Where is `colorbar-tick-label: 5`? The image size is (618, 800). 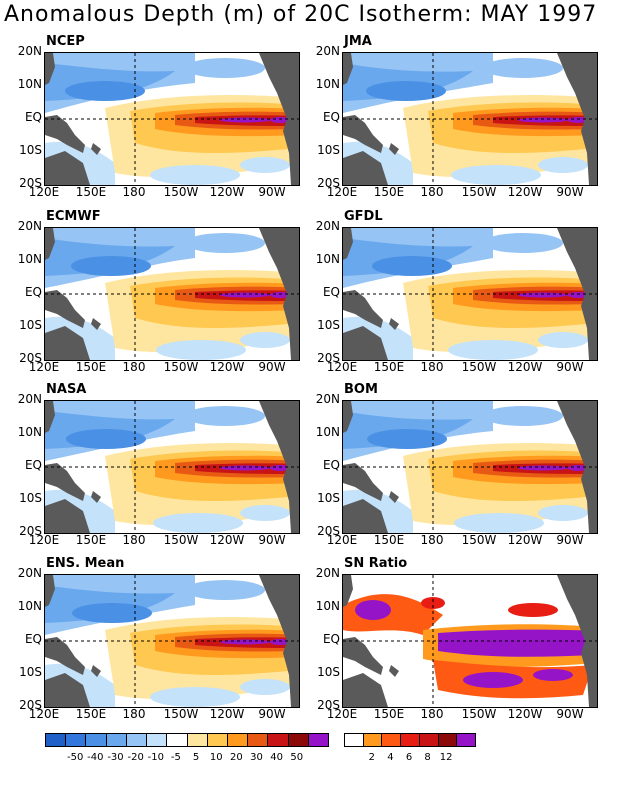 colorbar-tick-label: 5 is located at coordinates (196, 757).